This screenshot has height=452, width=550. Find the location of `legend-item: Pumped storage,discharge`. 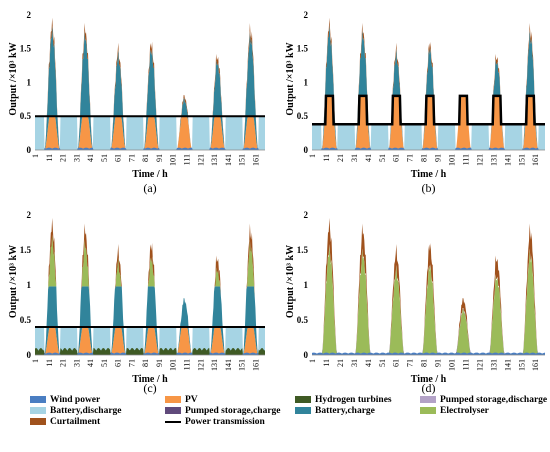

legend-item: Pumped storage,discharge is located at coordinates (483, 399).